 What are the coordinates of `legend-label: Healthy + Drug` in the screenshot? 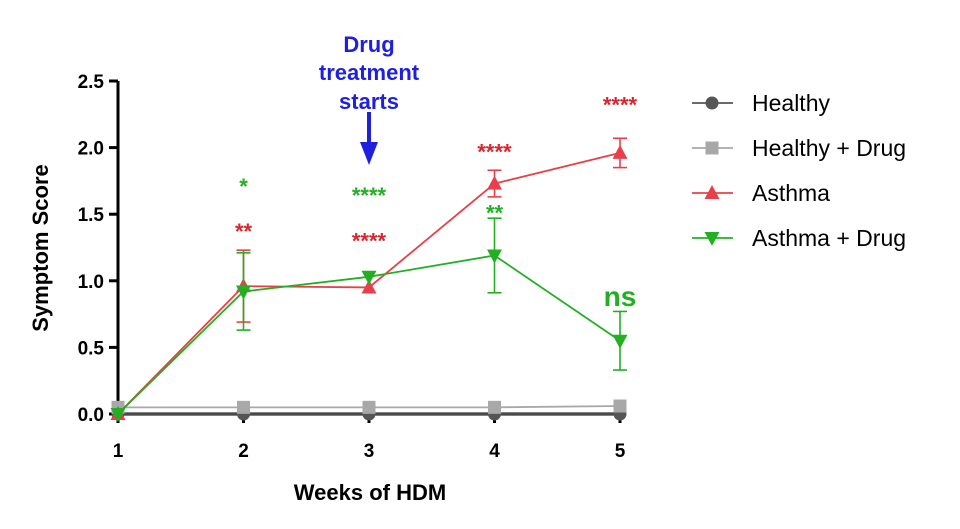 It's located at (829, 148).